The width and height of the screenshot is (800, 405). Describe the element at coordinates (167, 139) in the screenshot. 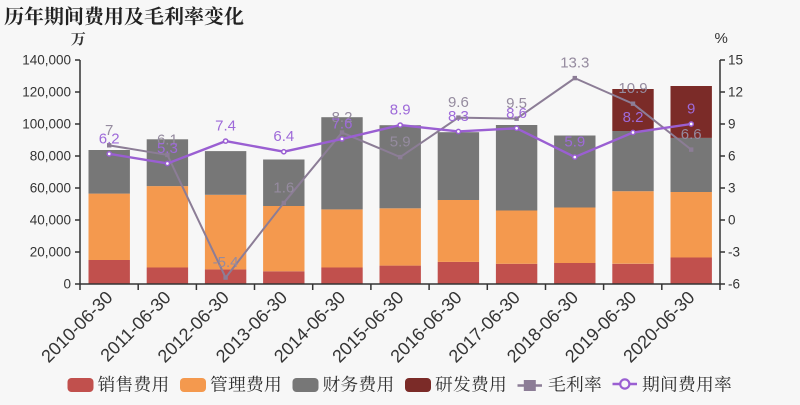

I see `svg-text: 6.1` at that location.